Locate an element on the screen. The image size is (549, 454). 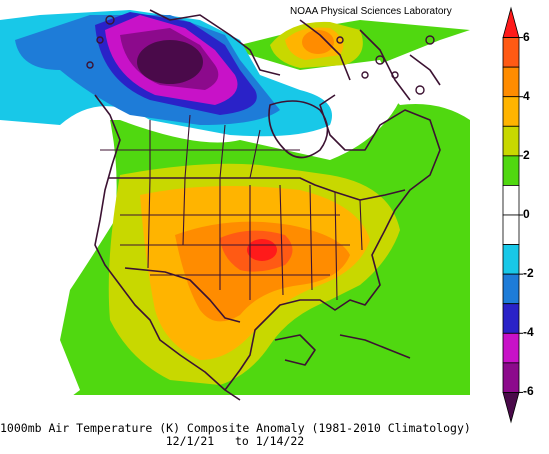
coastline-hudson-bay is located at coordinates (298, 129).